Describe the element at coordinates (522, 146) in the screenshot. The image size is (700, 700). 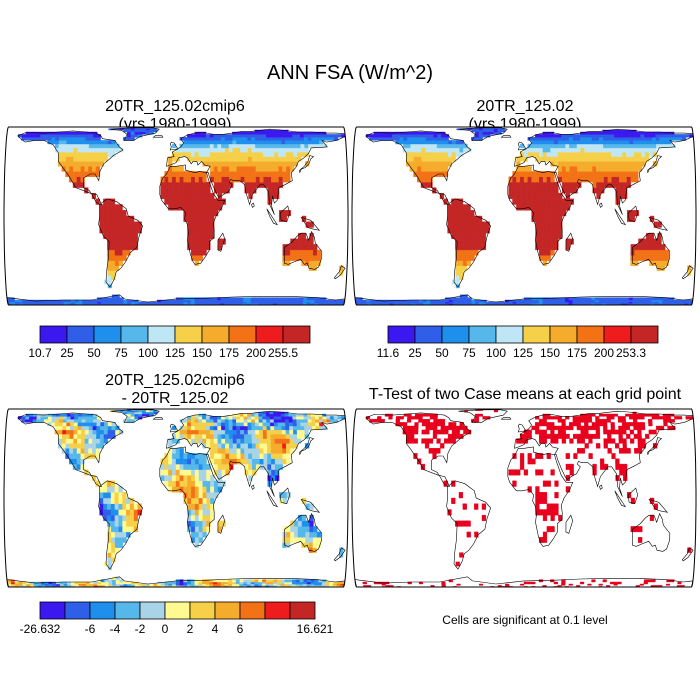
I see `map-panel-2-coast-uk` at that location.